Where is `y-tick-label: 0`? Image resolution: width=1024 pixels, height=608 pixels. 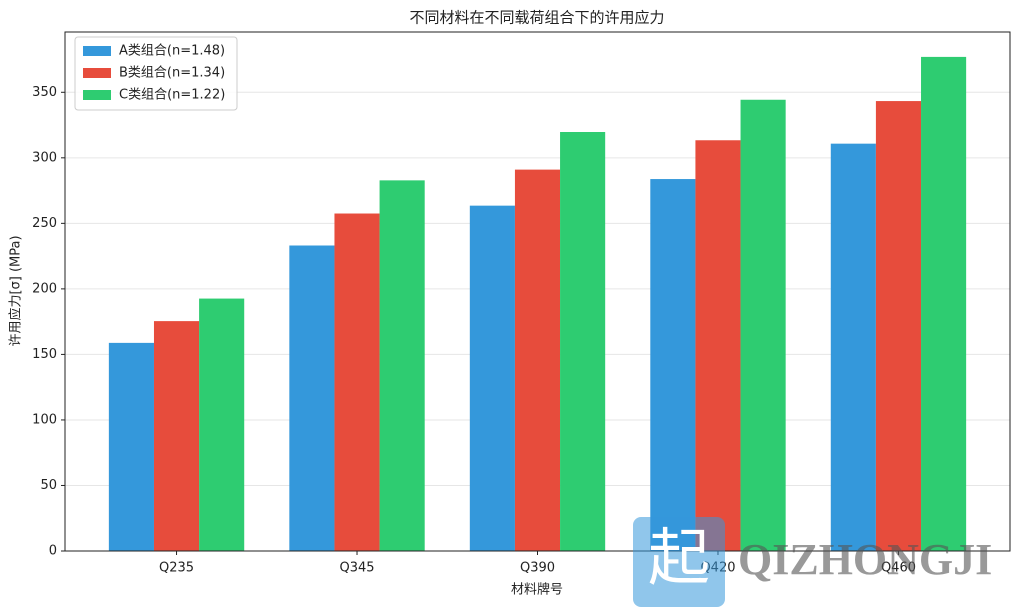 y-tick-label: 0 is located at coordinates (53, 551).